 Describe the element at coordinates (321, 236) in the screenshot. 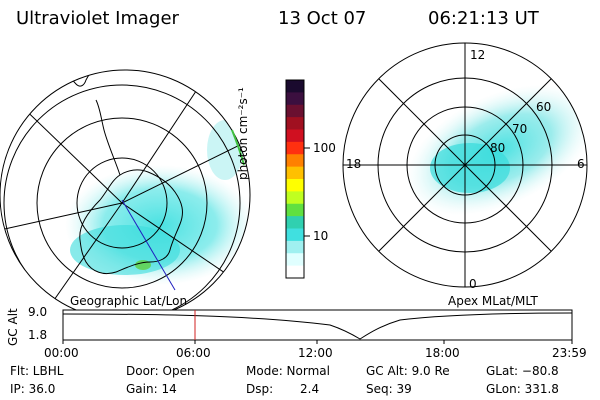

I see `colorbar-tick-10: 10` at that location.